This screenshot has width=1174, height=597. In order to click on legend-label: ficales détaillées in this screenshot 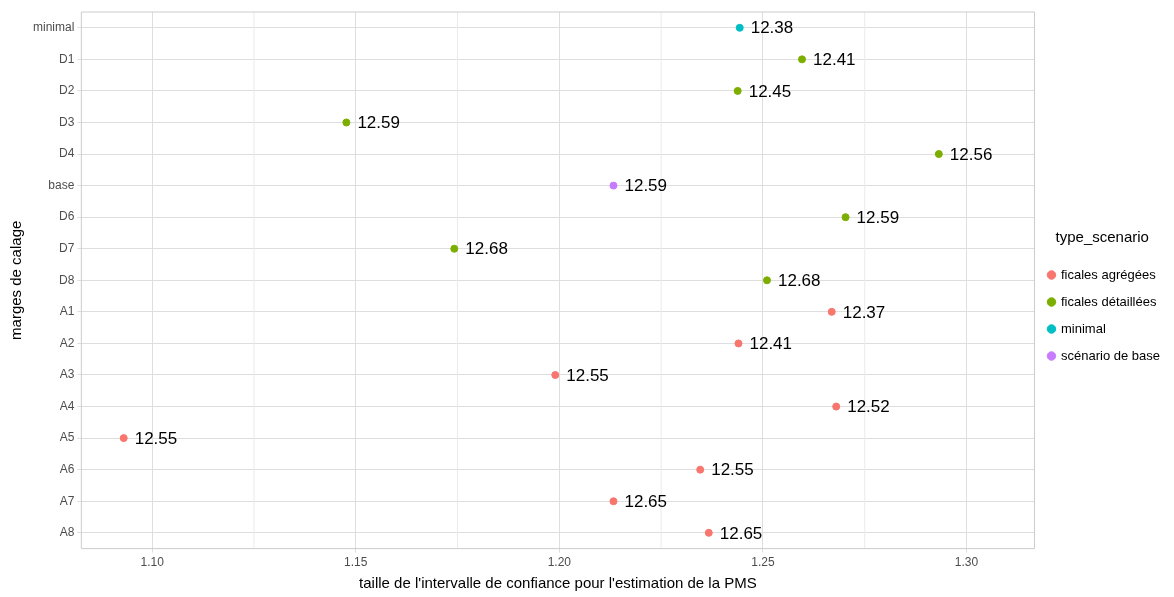, I will do `click(1108, 301)`.